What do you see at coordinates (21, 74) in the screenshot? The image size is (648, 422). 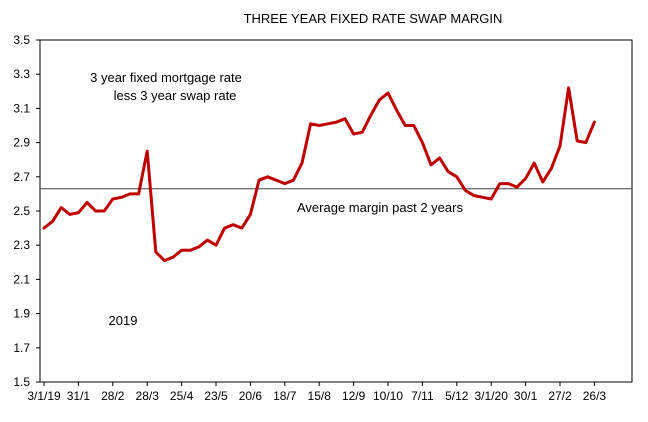 I see `y-tick-label: 3.3` at bounding box center [21, 74].